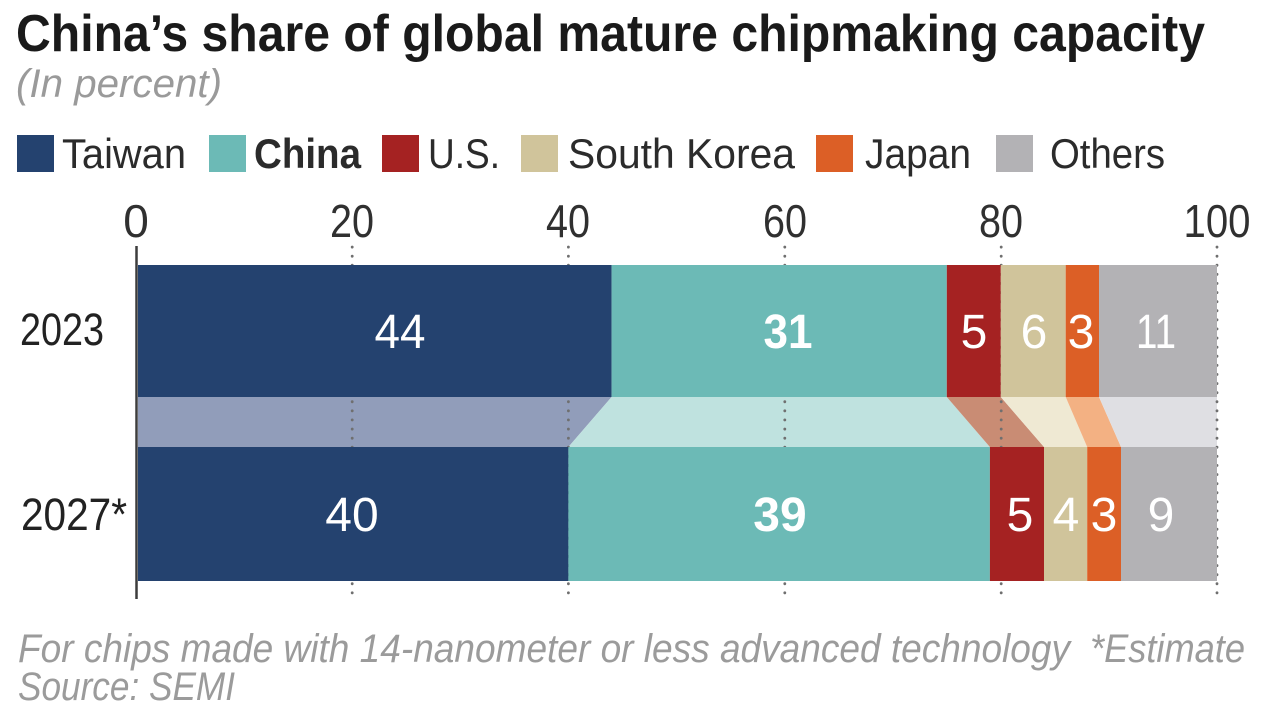 The width and height of the screenshot is (1280, 722). I want to click on svg-text: Taiwan, so click(124, 153).